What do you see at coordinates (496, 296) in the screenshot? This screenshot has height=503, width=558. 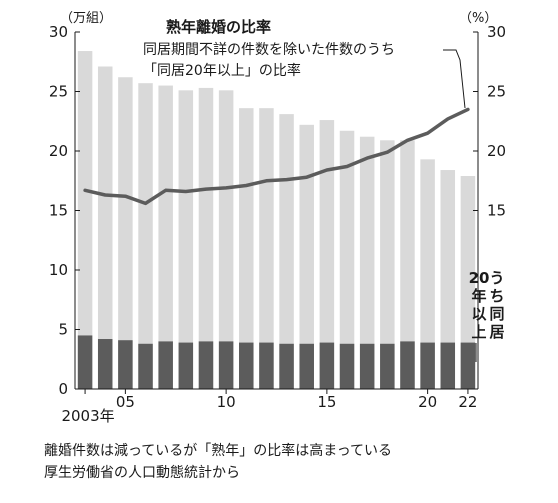 I see `lower-label-char: ち` at bounding box center [496, 296].